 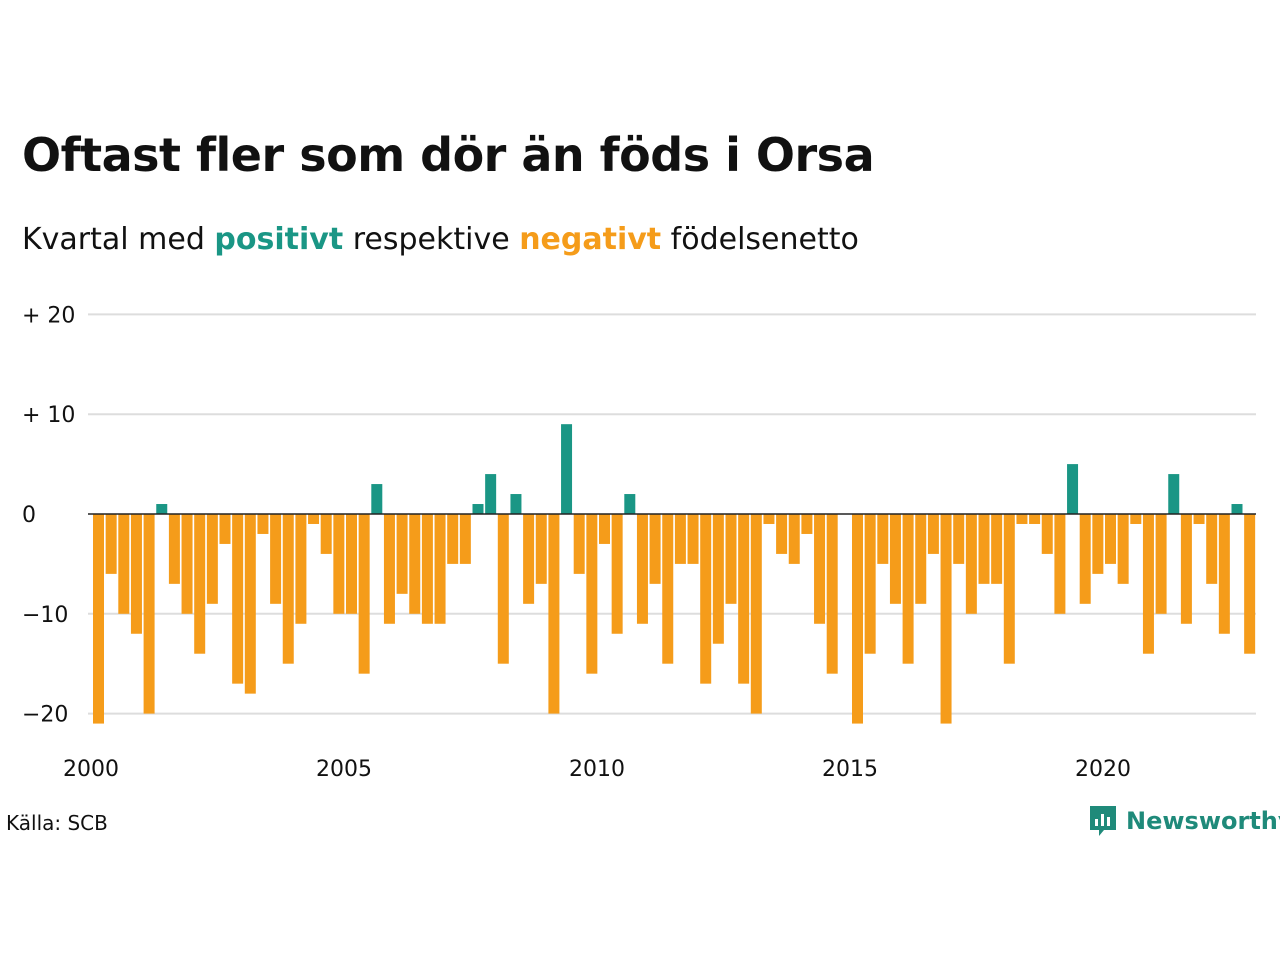 I want to click on x-tick-label: 2015, so click(x=850, y=769).